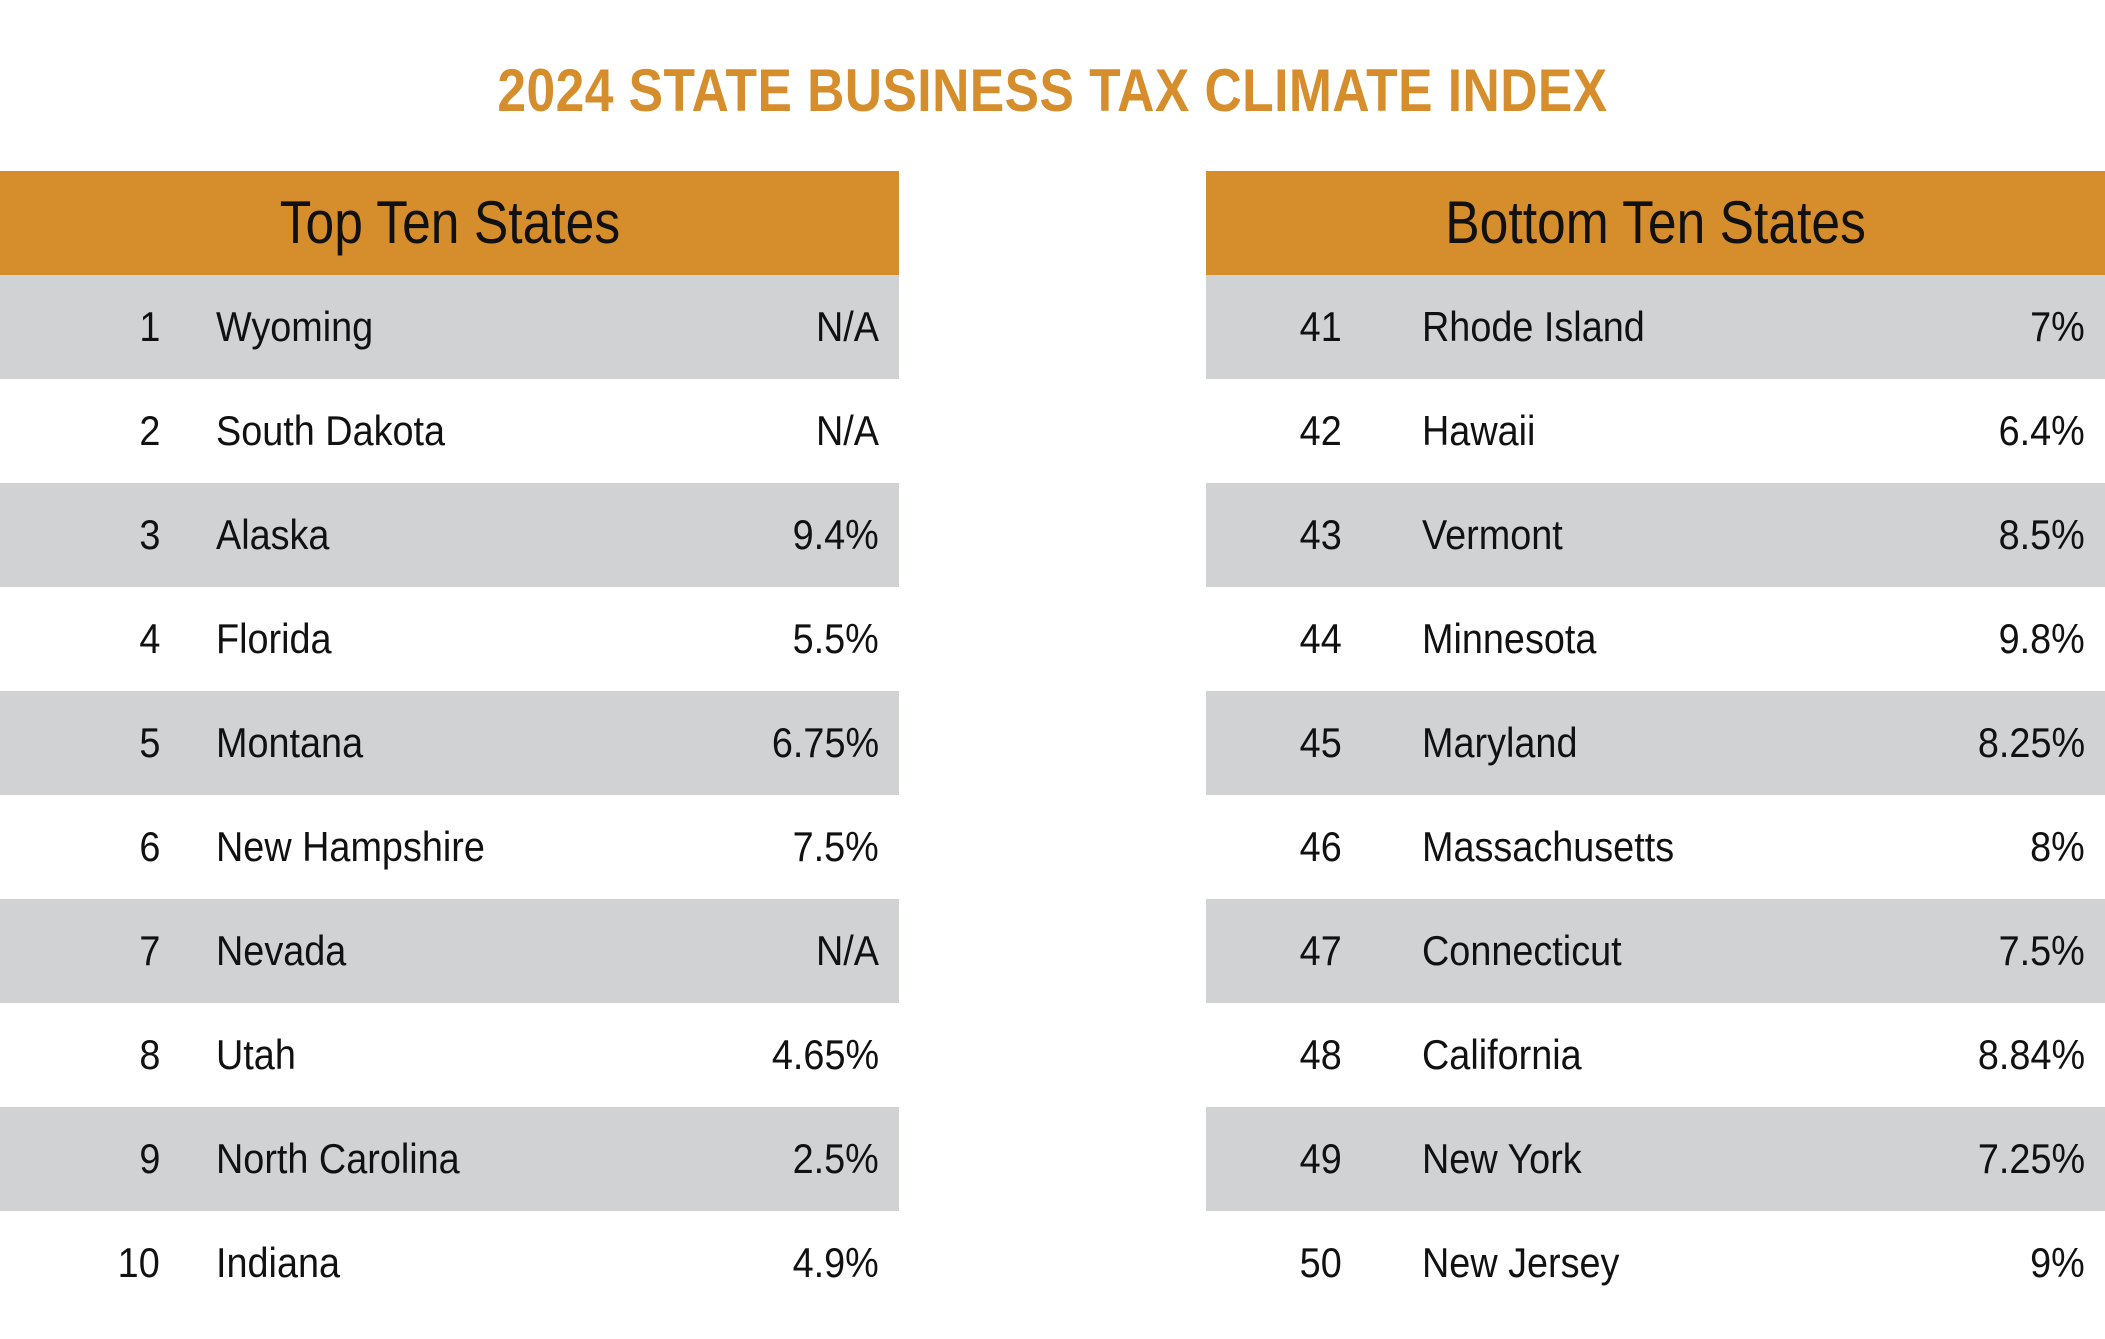 The image size is (2105, 1339). Describe the element at coordinates (278, 1262) in the screenshot. I see `state-name-cell: Indiana` at that location.